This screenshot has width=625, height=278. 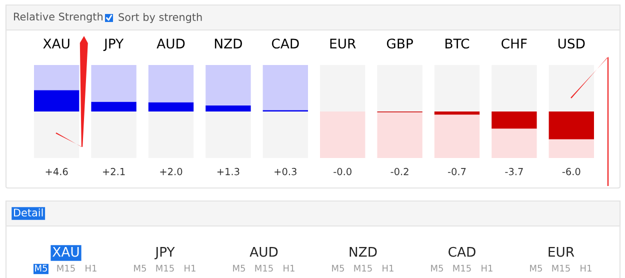 What do you see at coordinates (28, 212) in the screenshot?
I see `text: Detail` at bounding box center [28, 212].